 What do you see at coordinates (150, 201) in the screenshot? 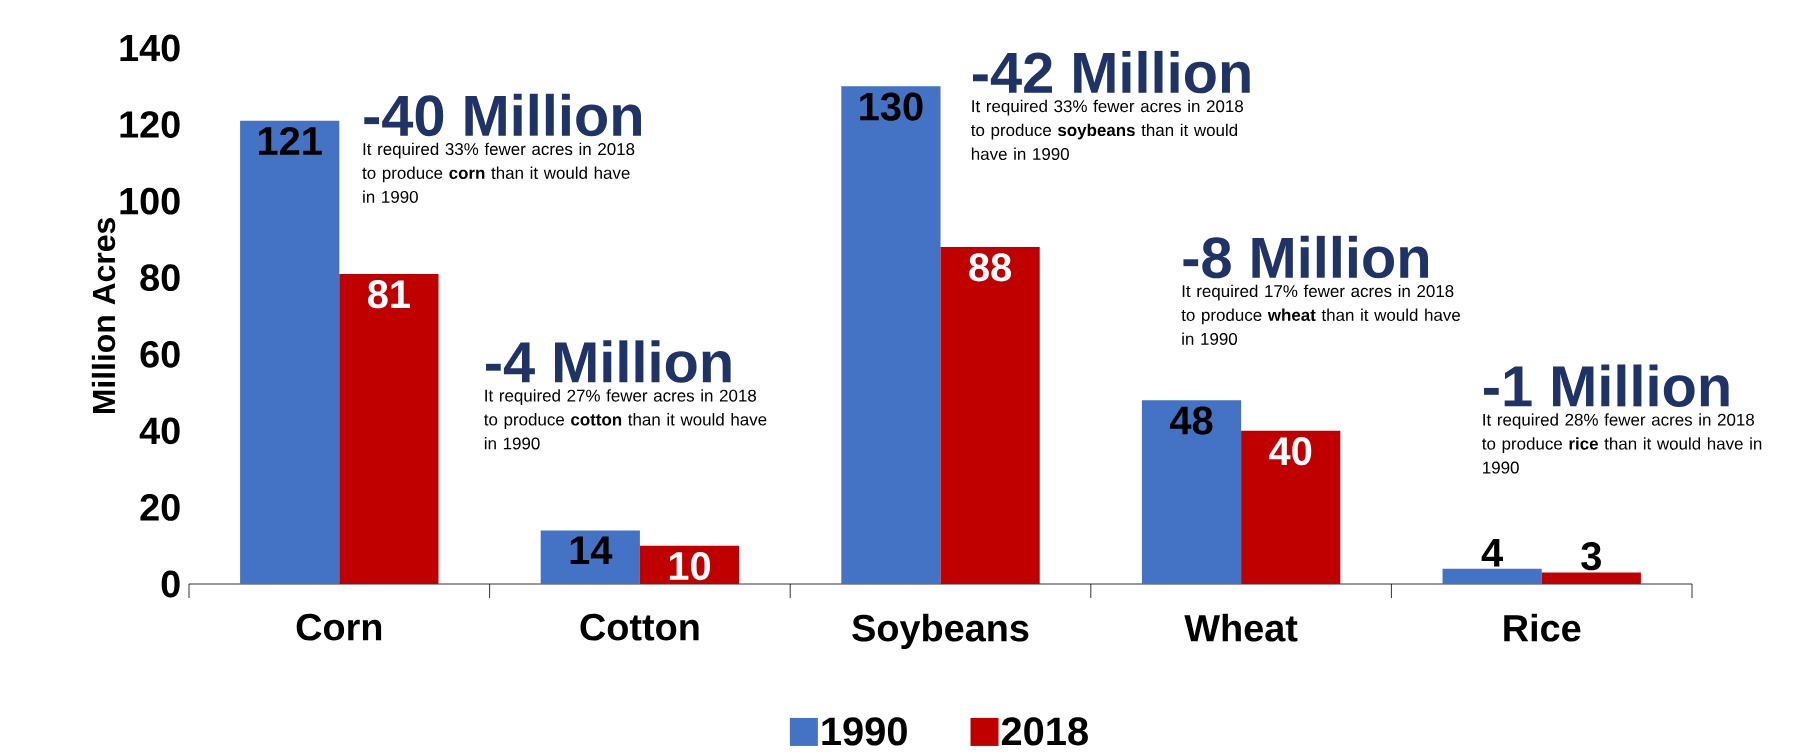
I see `y-tick-label: 100` at bounding box center [150, 201].